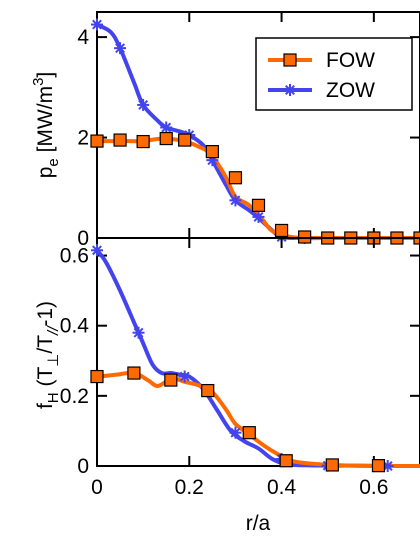  What do you see at coordinates (282, 487) in the screenshot?
I see `bottom-x-tick-label: 0.4` at bounding box center [282, 487].